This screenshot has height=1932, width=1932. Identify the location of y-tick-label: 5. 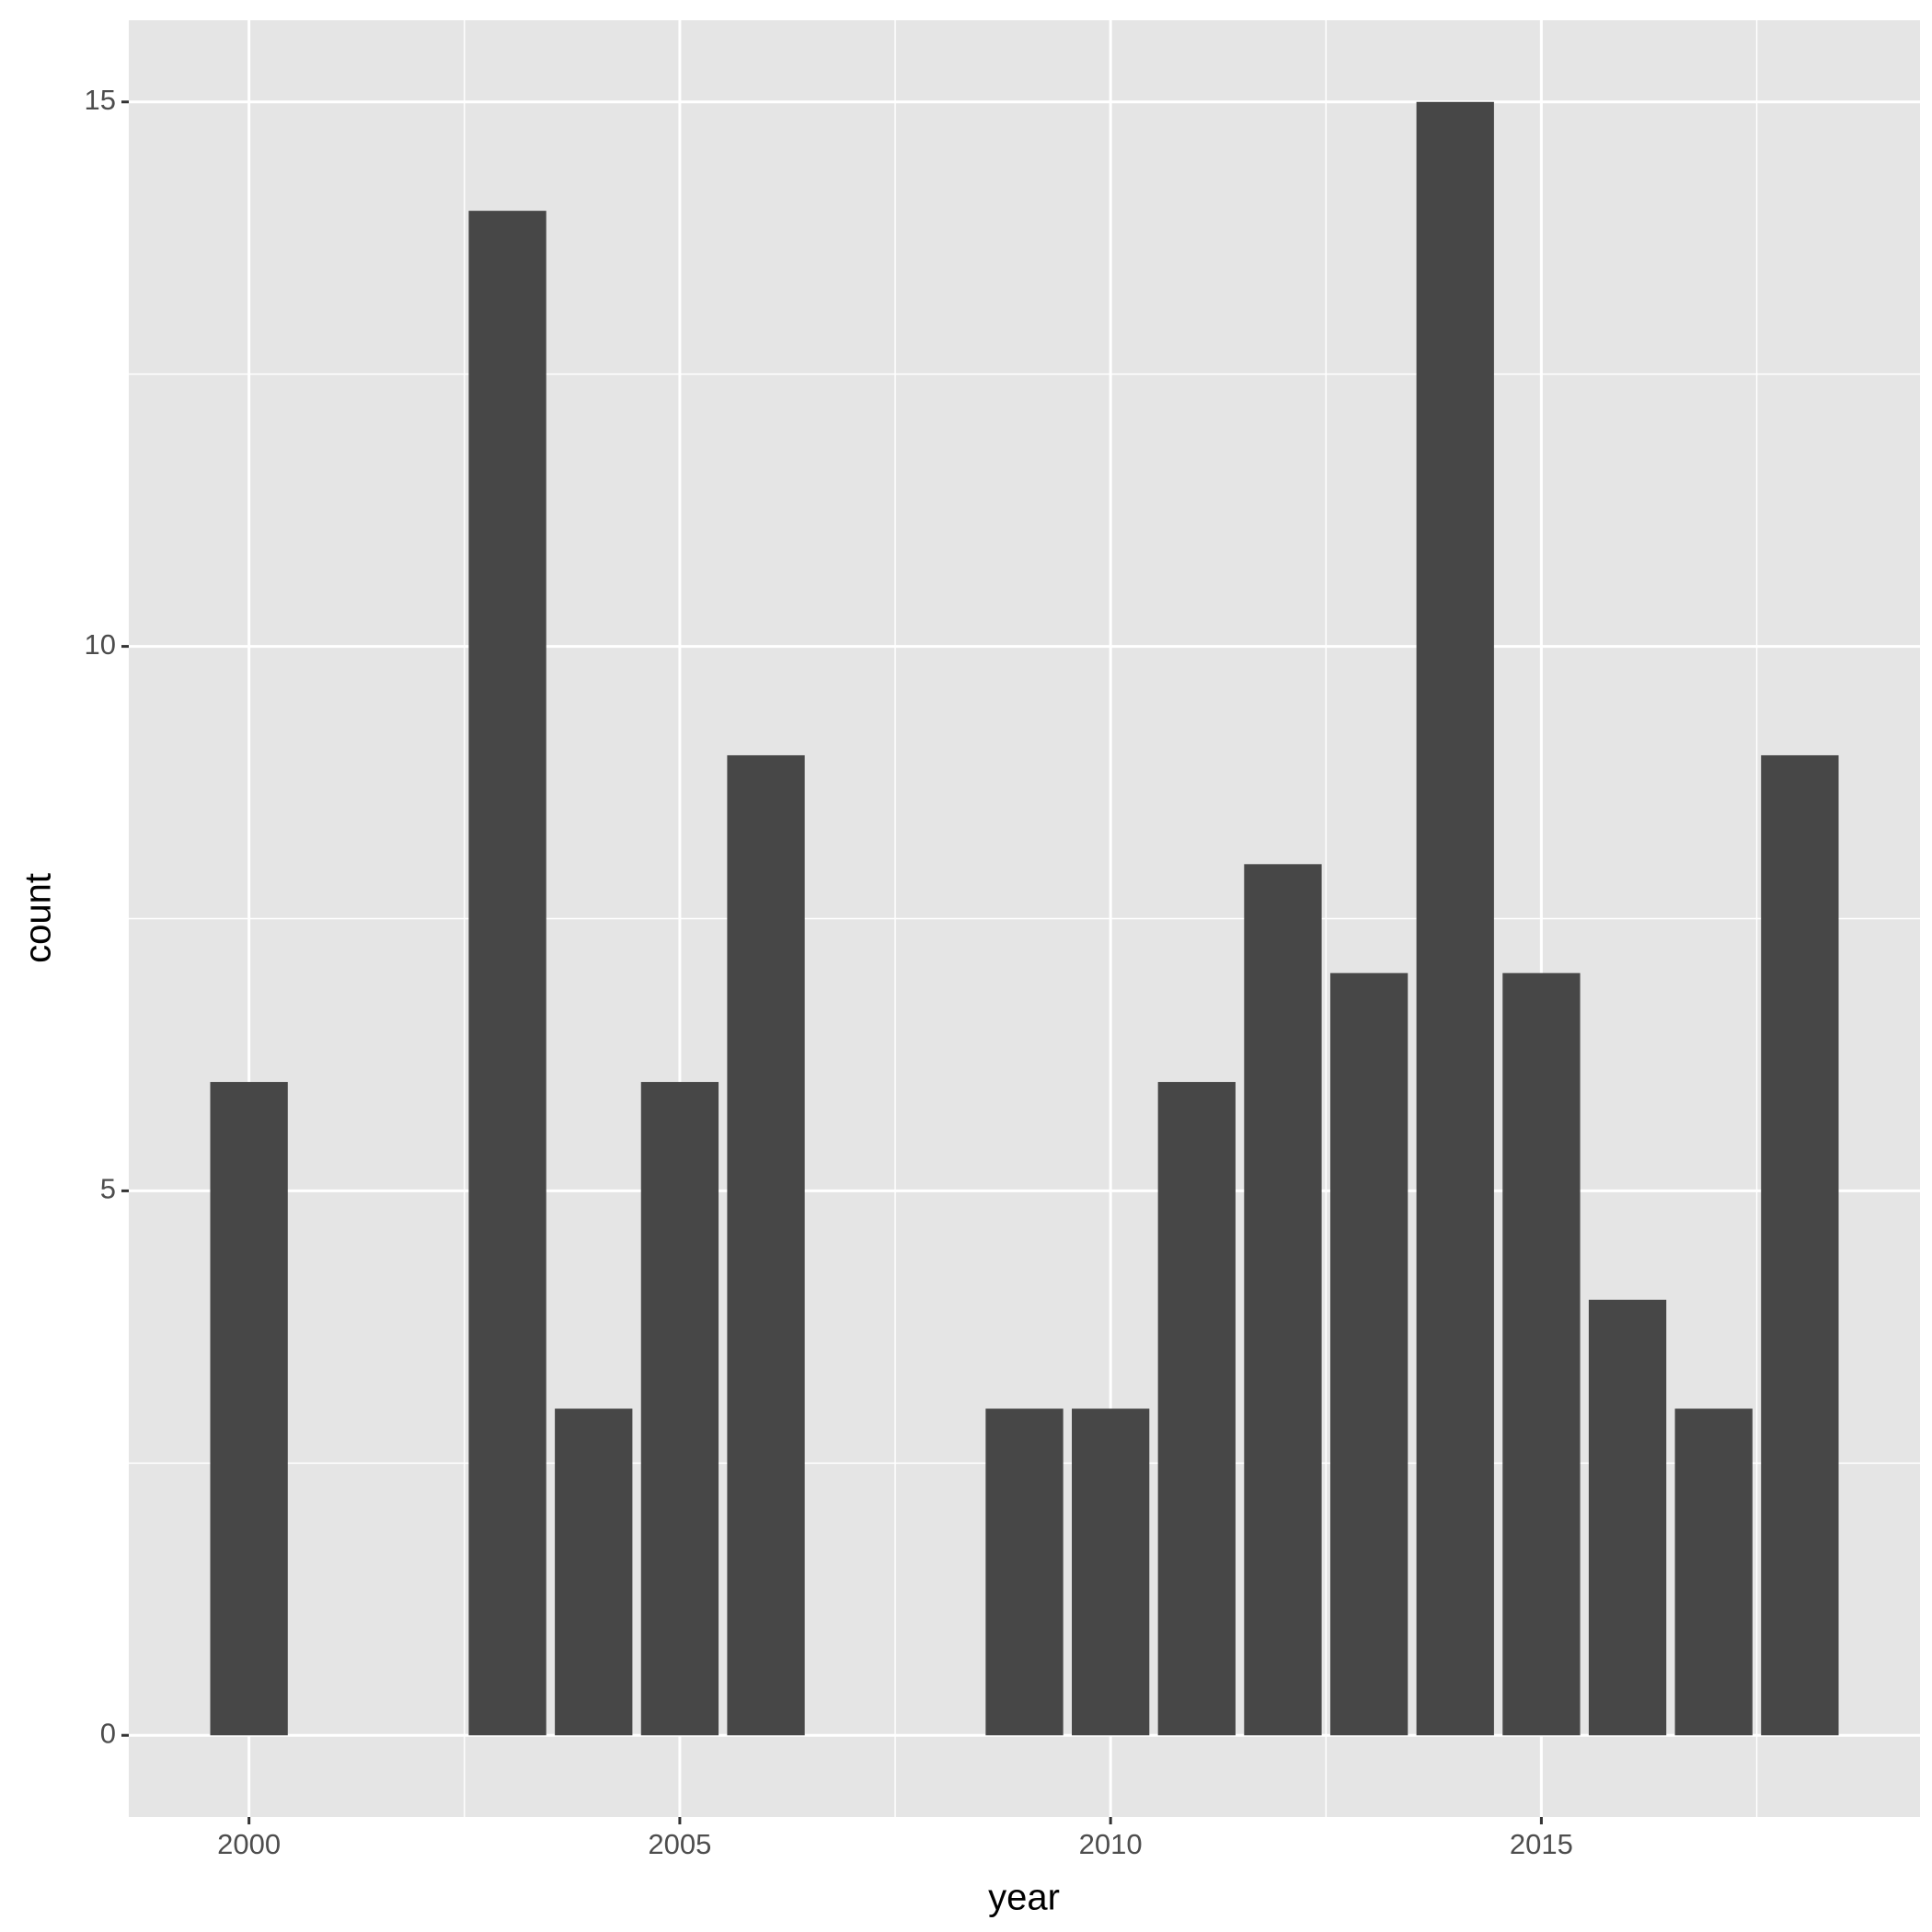
(108, 1189).